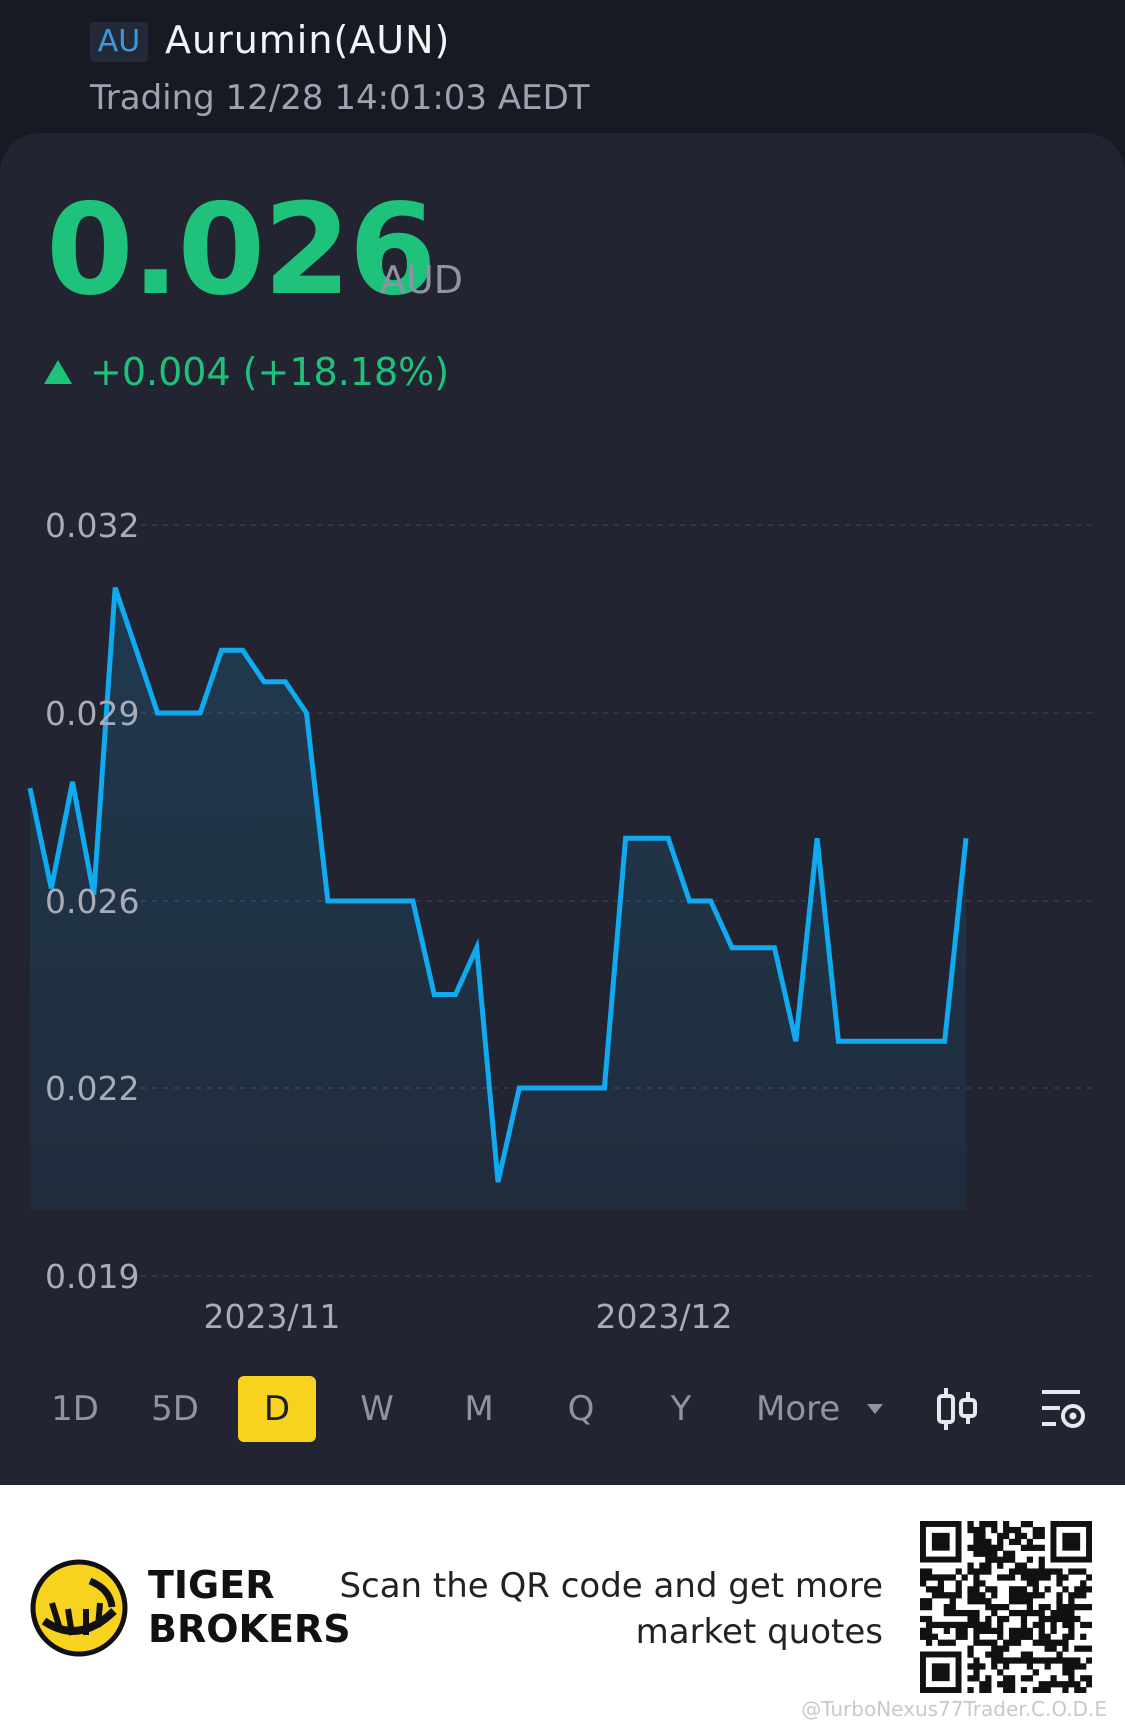 This screenshot has height=1725, width=1125. What do you see at coordinates (759, 1632) in the screenshot?
I see `promo-line-2: market quotes` at bounding box center [759, 1632].